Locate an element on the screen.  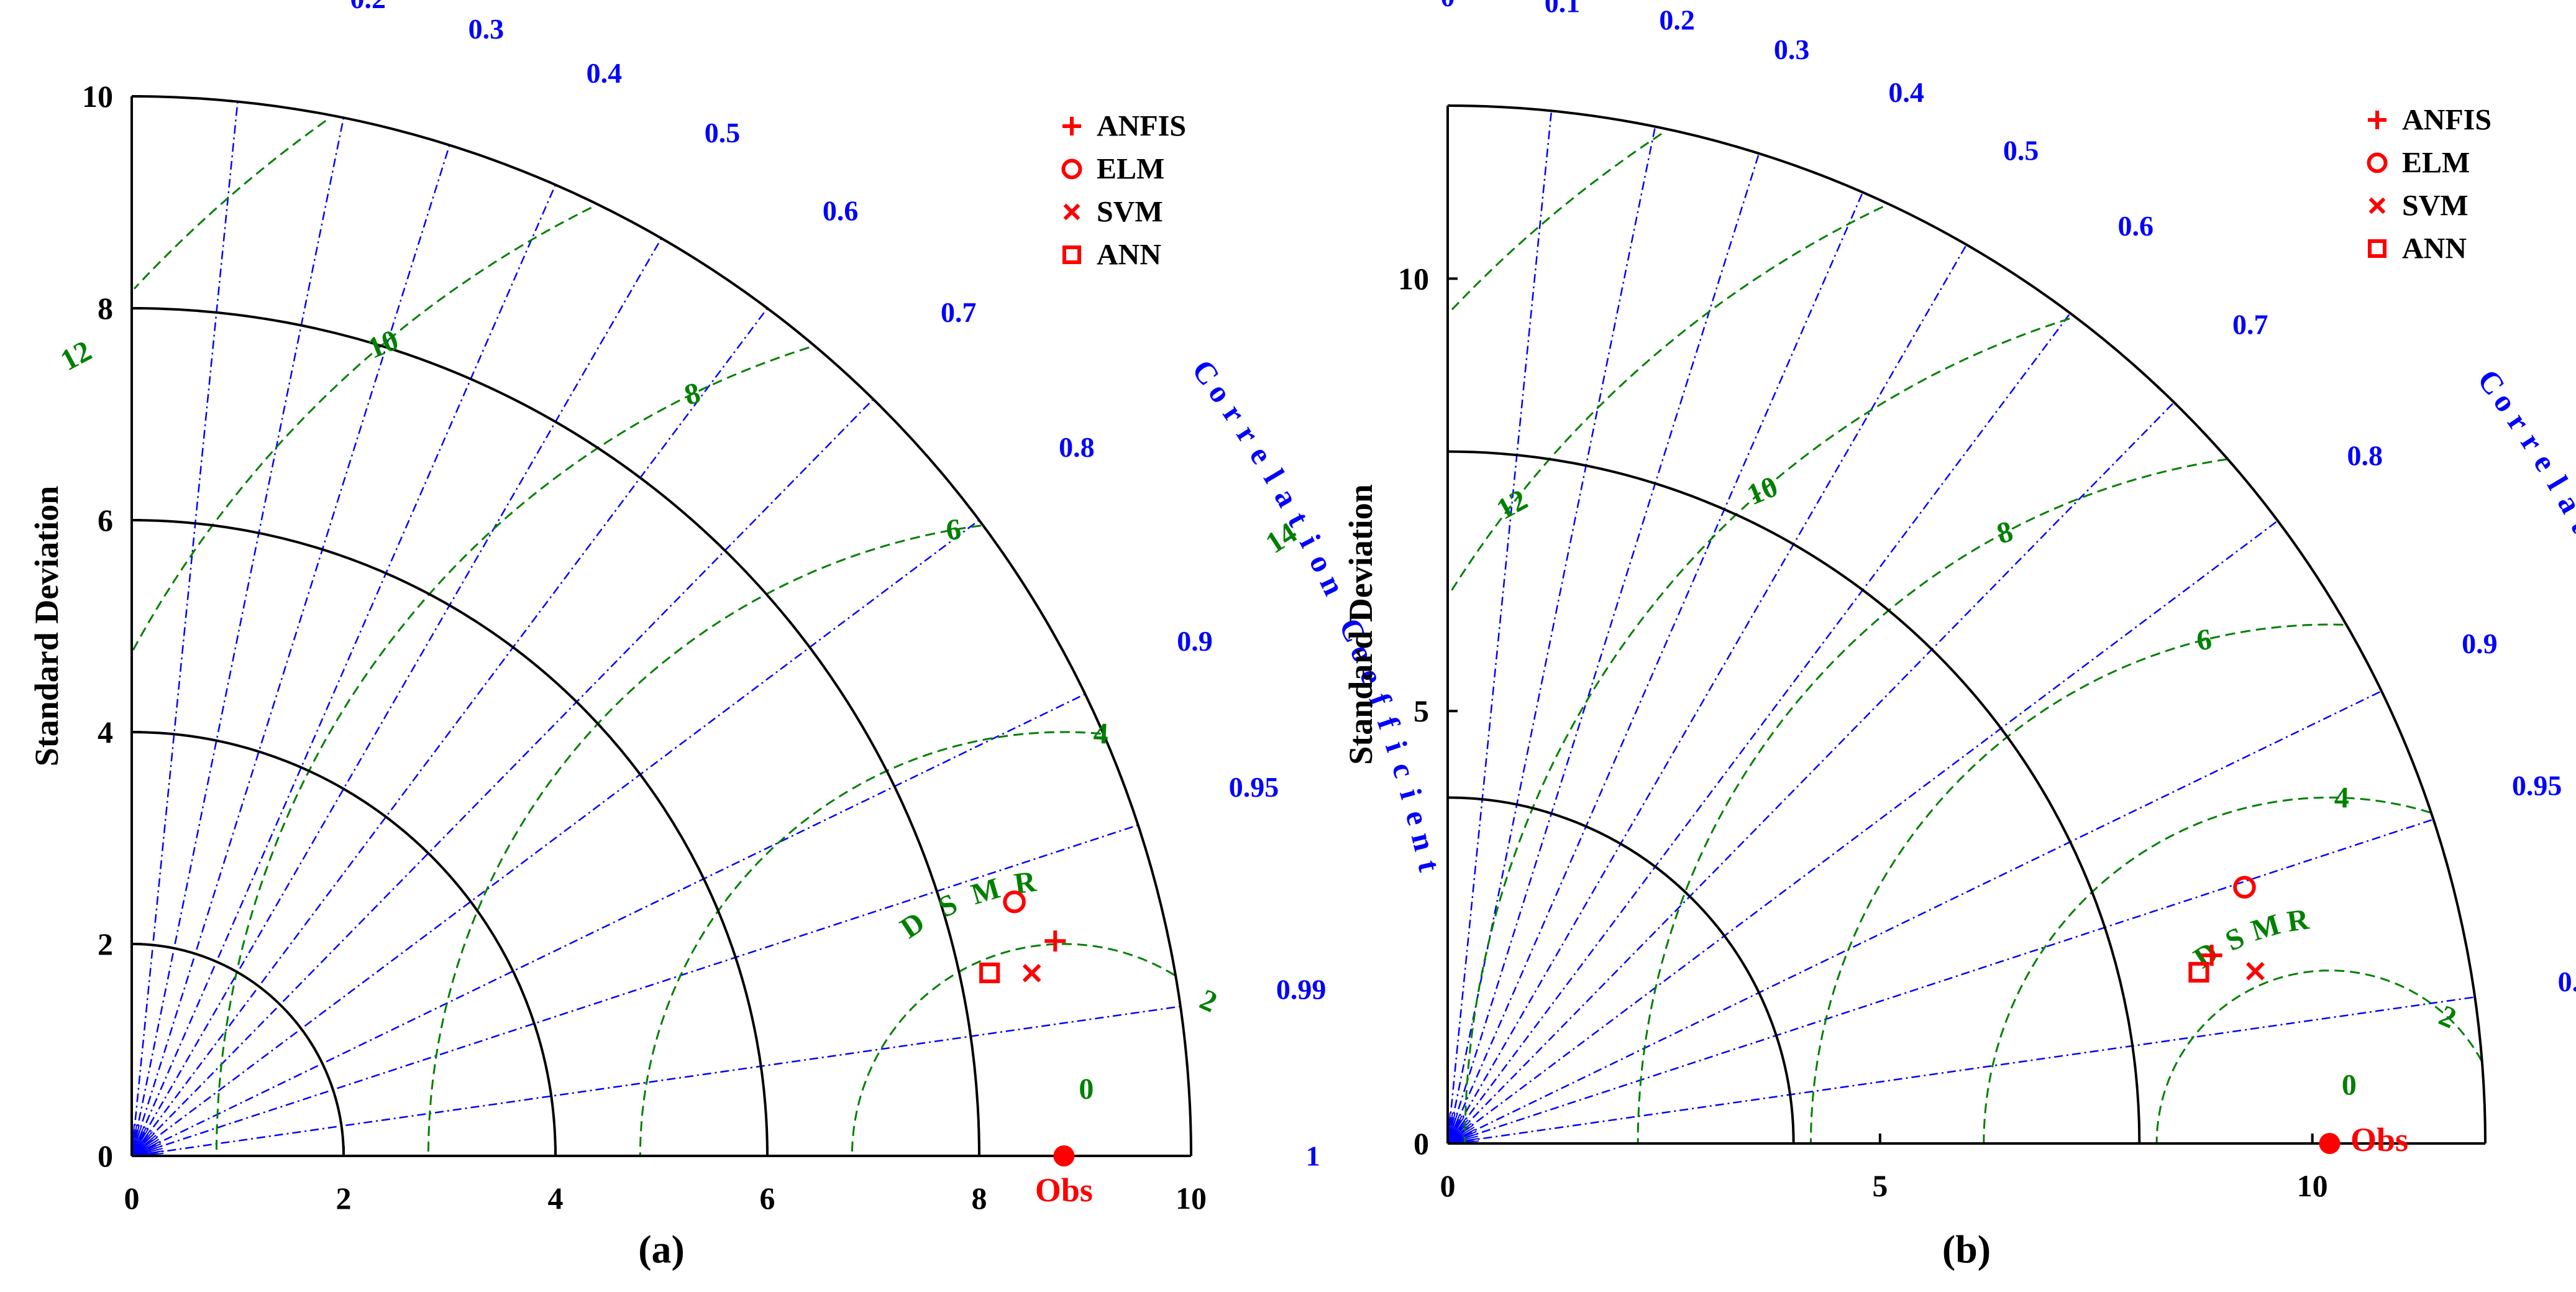
rmsd-value-label: 10 is located at coordinates (1762, 490).